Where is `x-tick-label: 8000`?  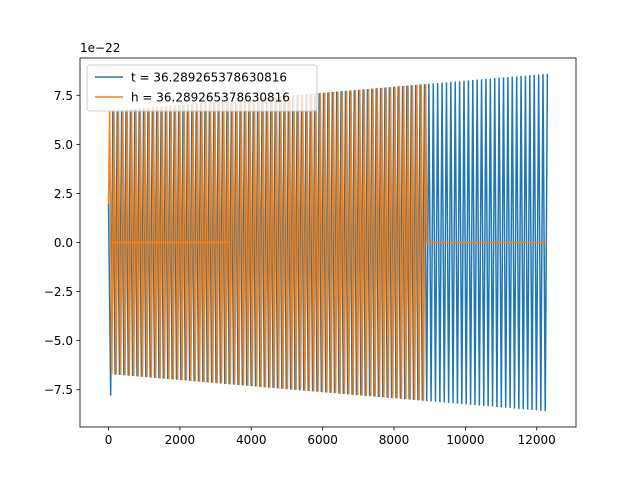
x-tick-label: 8000 is located at coordinates (394, 440).